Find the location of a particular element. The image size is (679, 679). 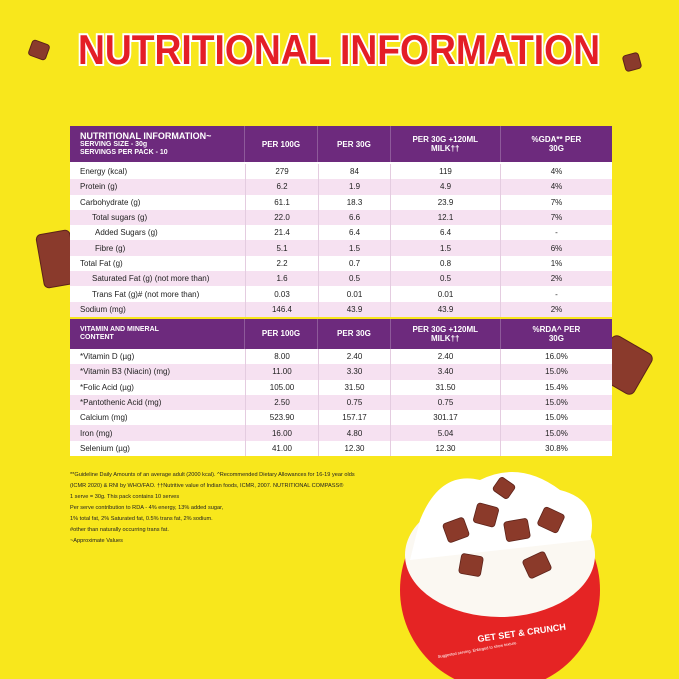

table-row: *Vitamin D (µg) 8.00 2.40 2.40 16.0% is located at coordinates (341, 356).